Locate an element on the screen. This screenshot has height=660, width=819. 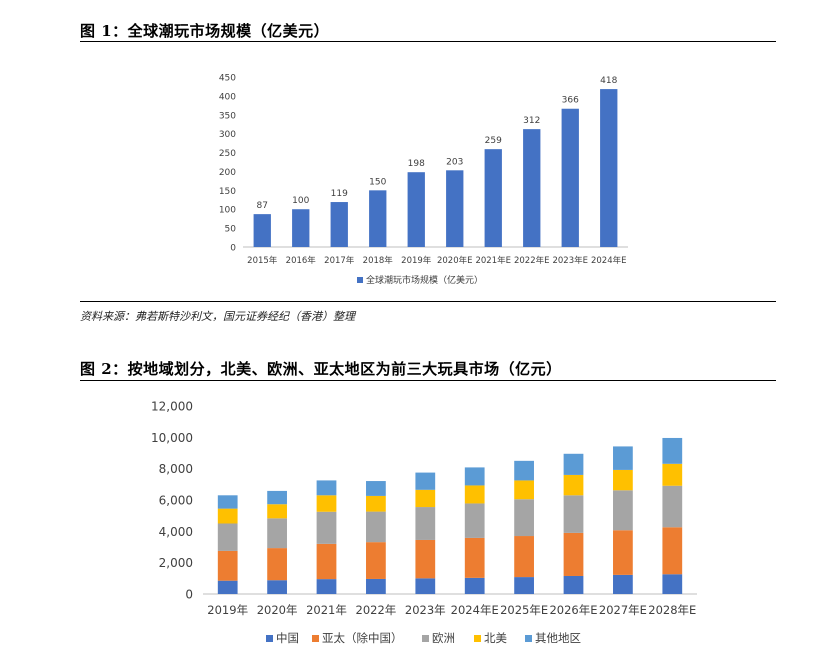
chart2-x-tick-label: 2024年E is located at coordinates (475, 610).